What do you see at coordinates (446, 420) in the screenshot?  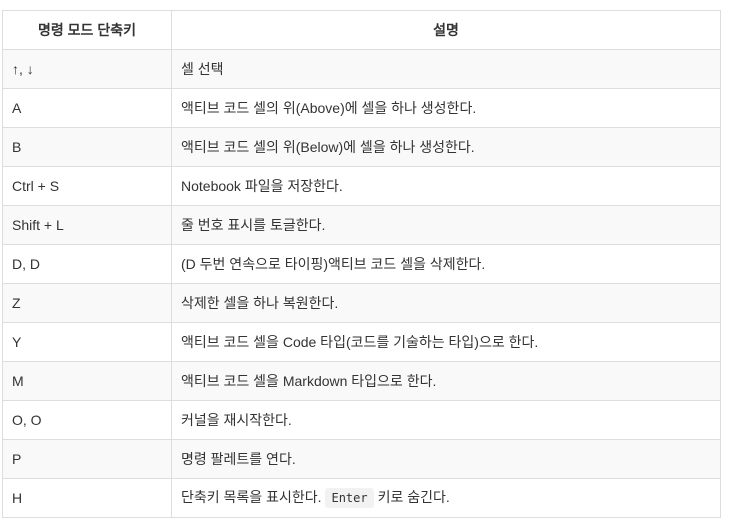 I see `shortcut-description: 커널을 재시작한다.` at bounding box center [446, 420].